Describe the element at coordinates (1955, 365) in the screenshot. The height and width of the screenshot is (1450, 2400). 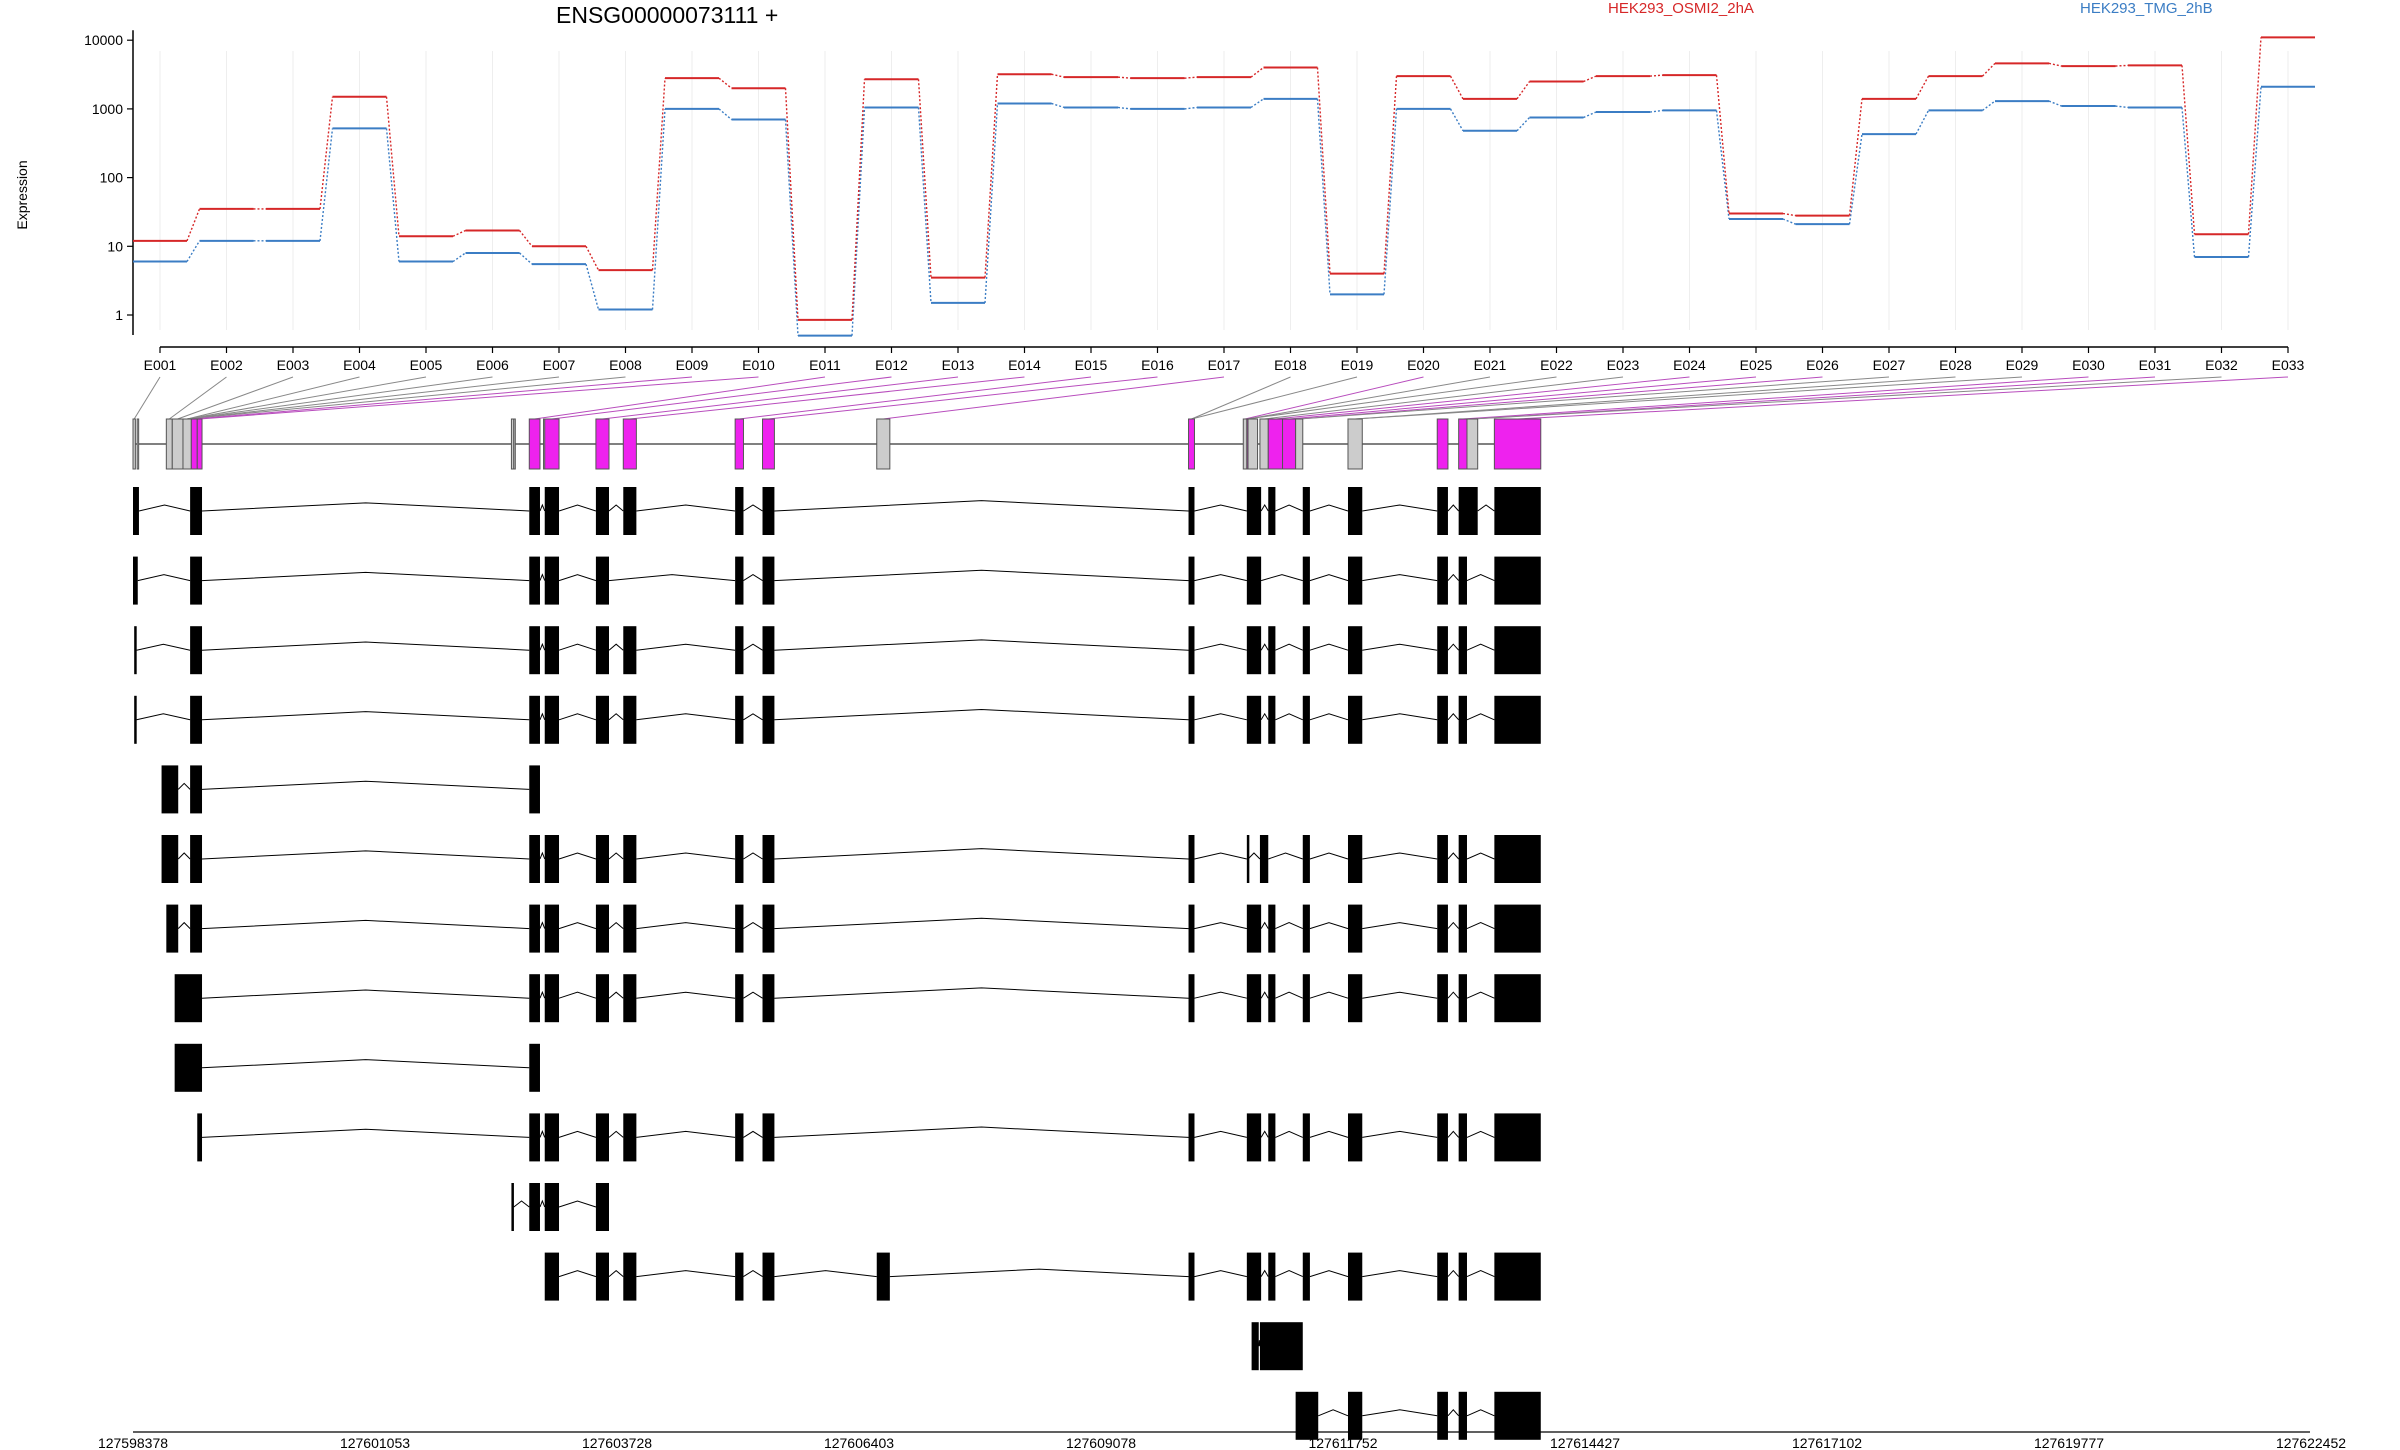
I see `x-tick-label: E028` at that location.